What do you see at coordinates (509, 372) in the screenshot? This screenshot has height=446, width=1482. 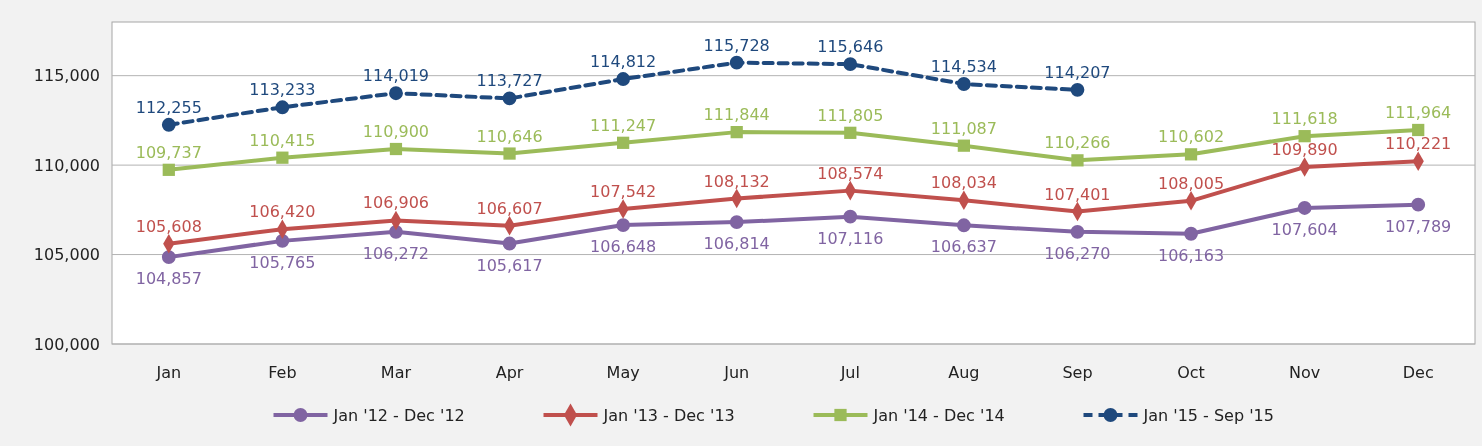 I see `x-tick-label: Apr` at bounding box center [509, 372].